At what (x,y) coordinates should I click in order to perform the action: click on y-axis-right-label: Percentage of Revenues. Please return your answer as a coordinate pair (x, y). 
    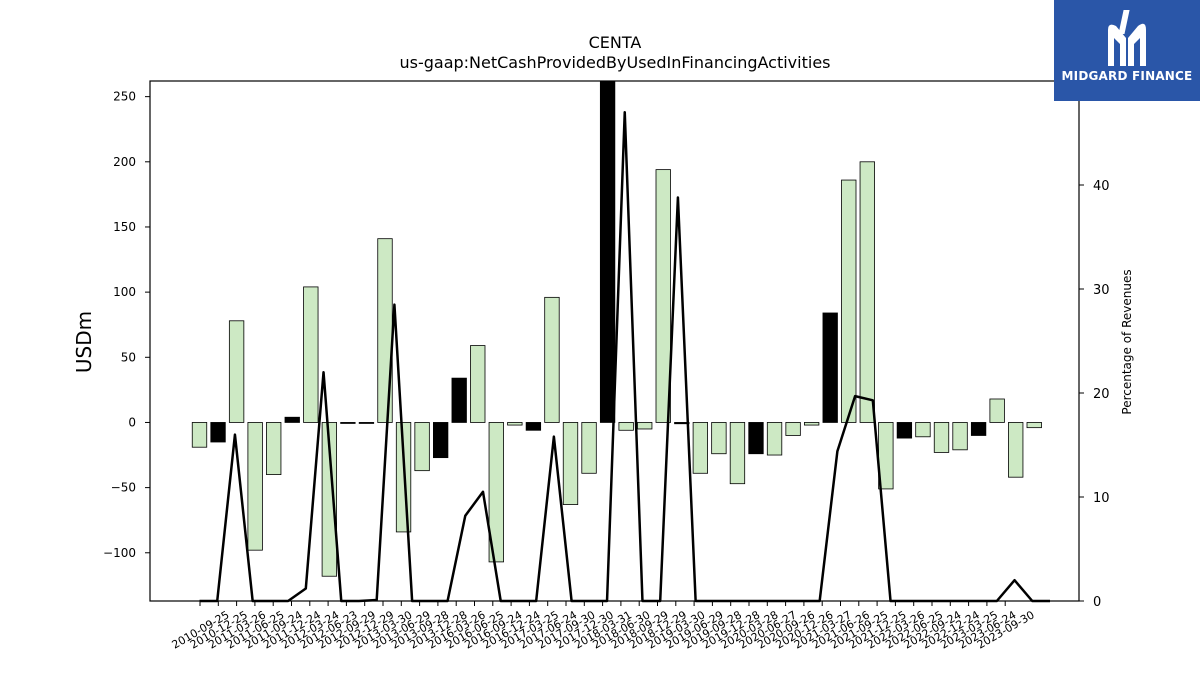
    Looking at the image, I should click on (1127, 341).